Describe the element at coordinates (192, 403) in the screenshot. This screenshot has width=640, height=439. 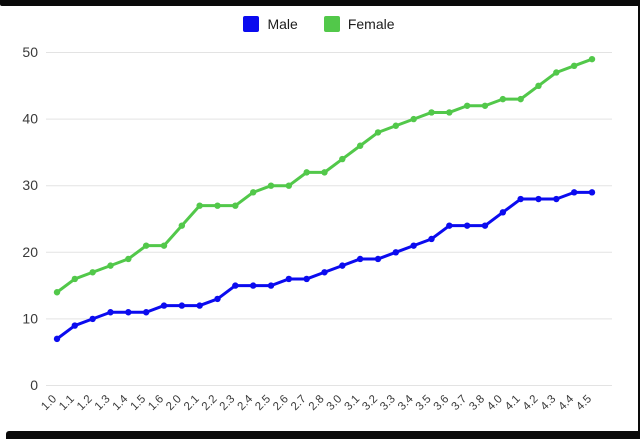
I see `svg-text: 2.1` at that location.